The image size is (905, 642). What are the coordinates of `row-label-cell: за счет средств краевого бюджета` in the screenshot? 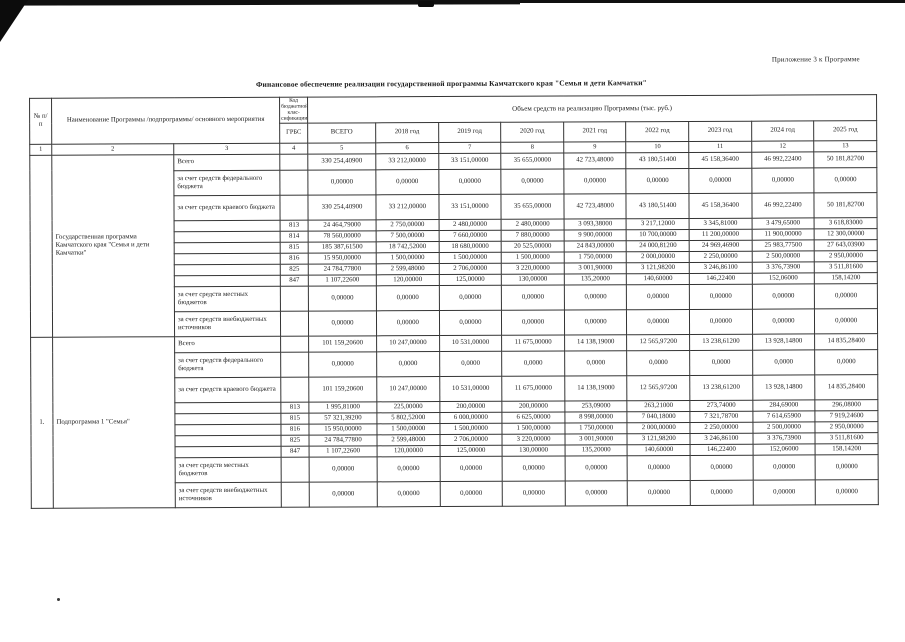 It's located at (227, 207).